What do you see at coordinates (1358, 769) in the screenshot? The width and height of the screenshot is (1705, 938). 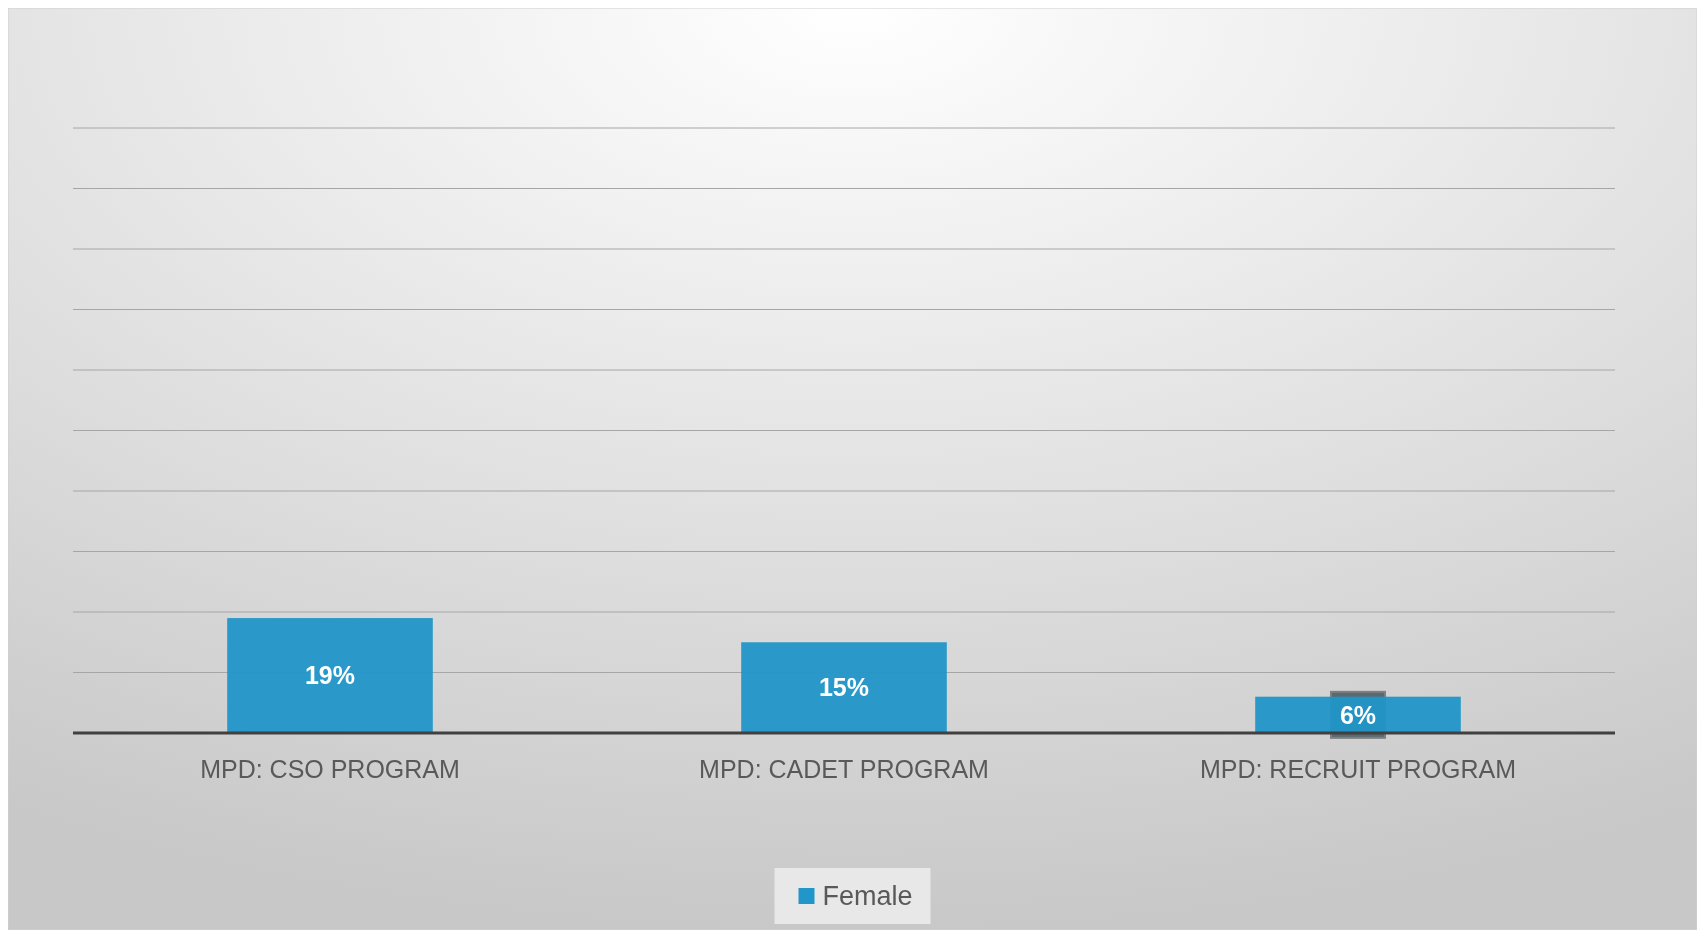 I see `x-tick-label: MPD: RECRUIT PROGRAM` at bounding box center [1358, 769].